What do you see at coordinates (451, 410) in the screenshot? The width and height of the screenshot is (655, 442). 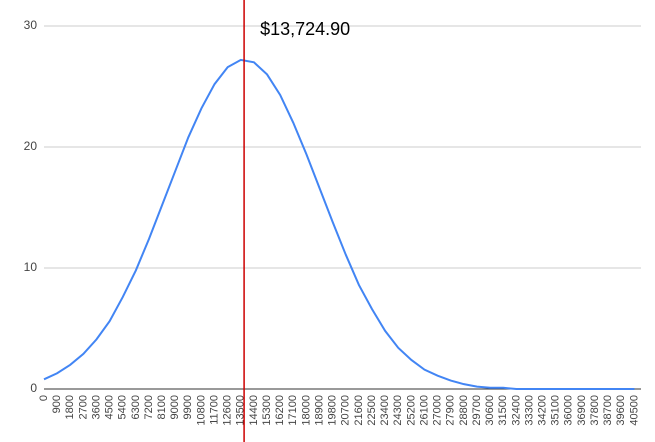 I see `x-tick-label: 27900` at bounding box center [451, 410].